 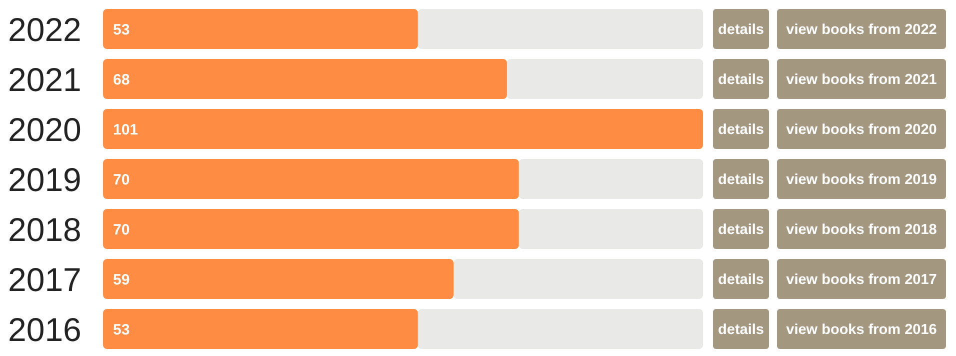 What do you see at coordinates (45, 329) in the screenshot?
I see `y-tick-label: 2016` at bounding box center [45, 329].